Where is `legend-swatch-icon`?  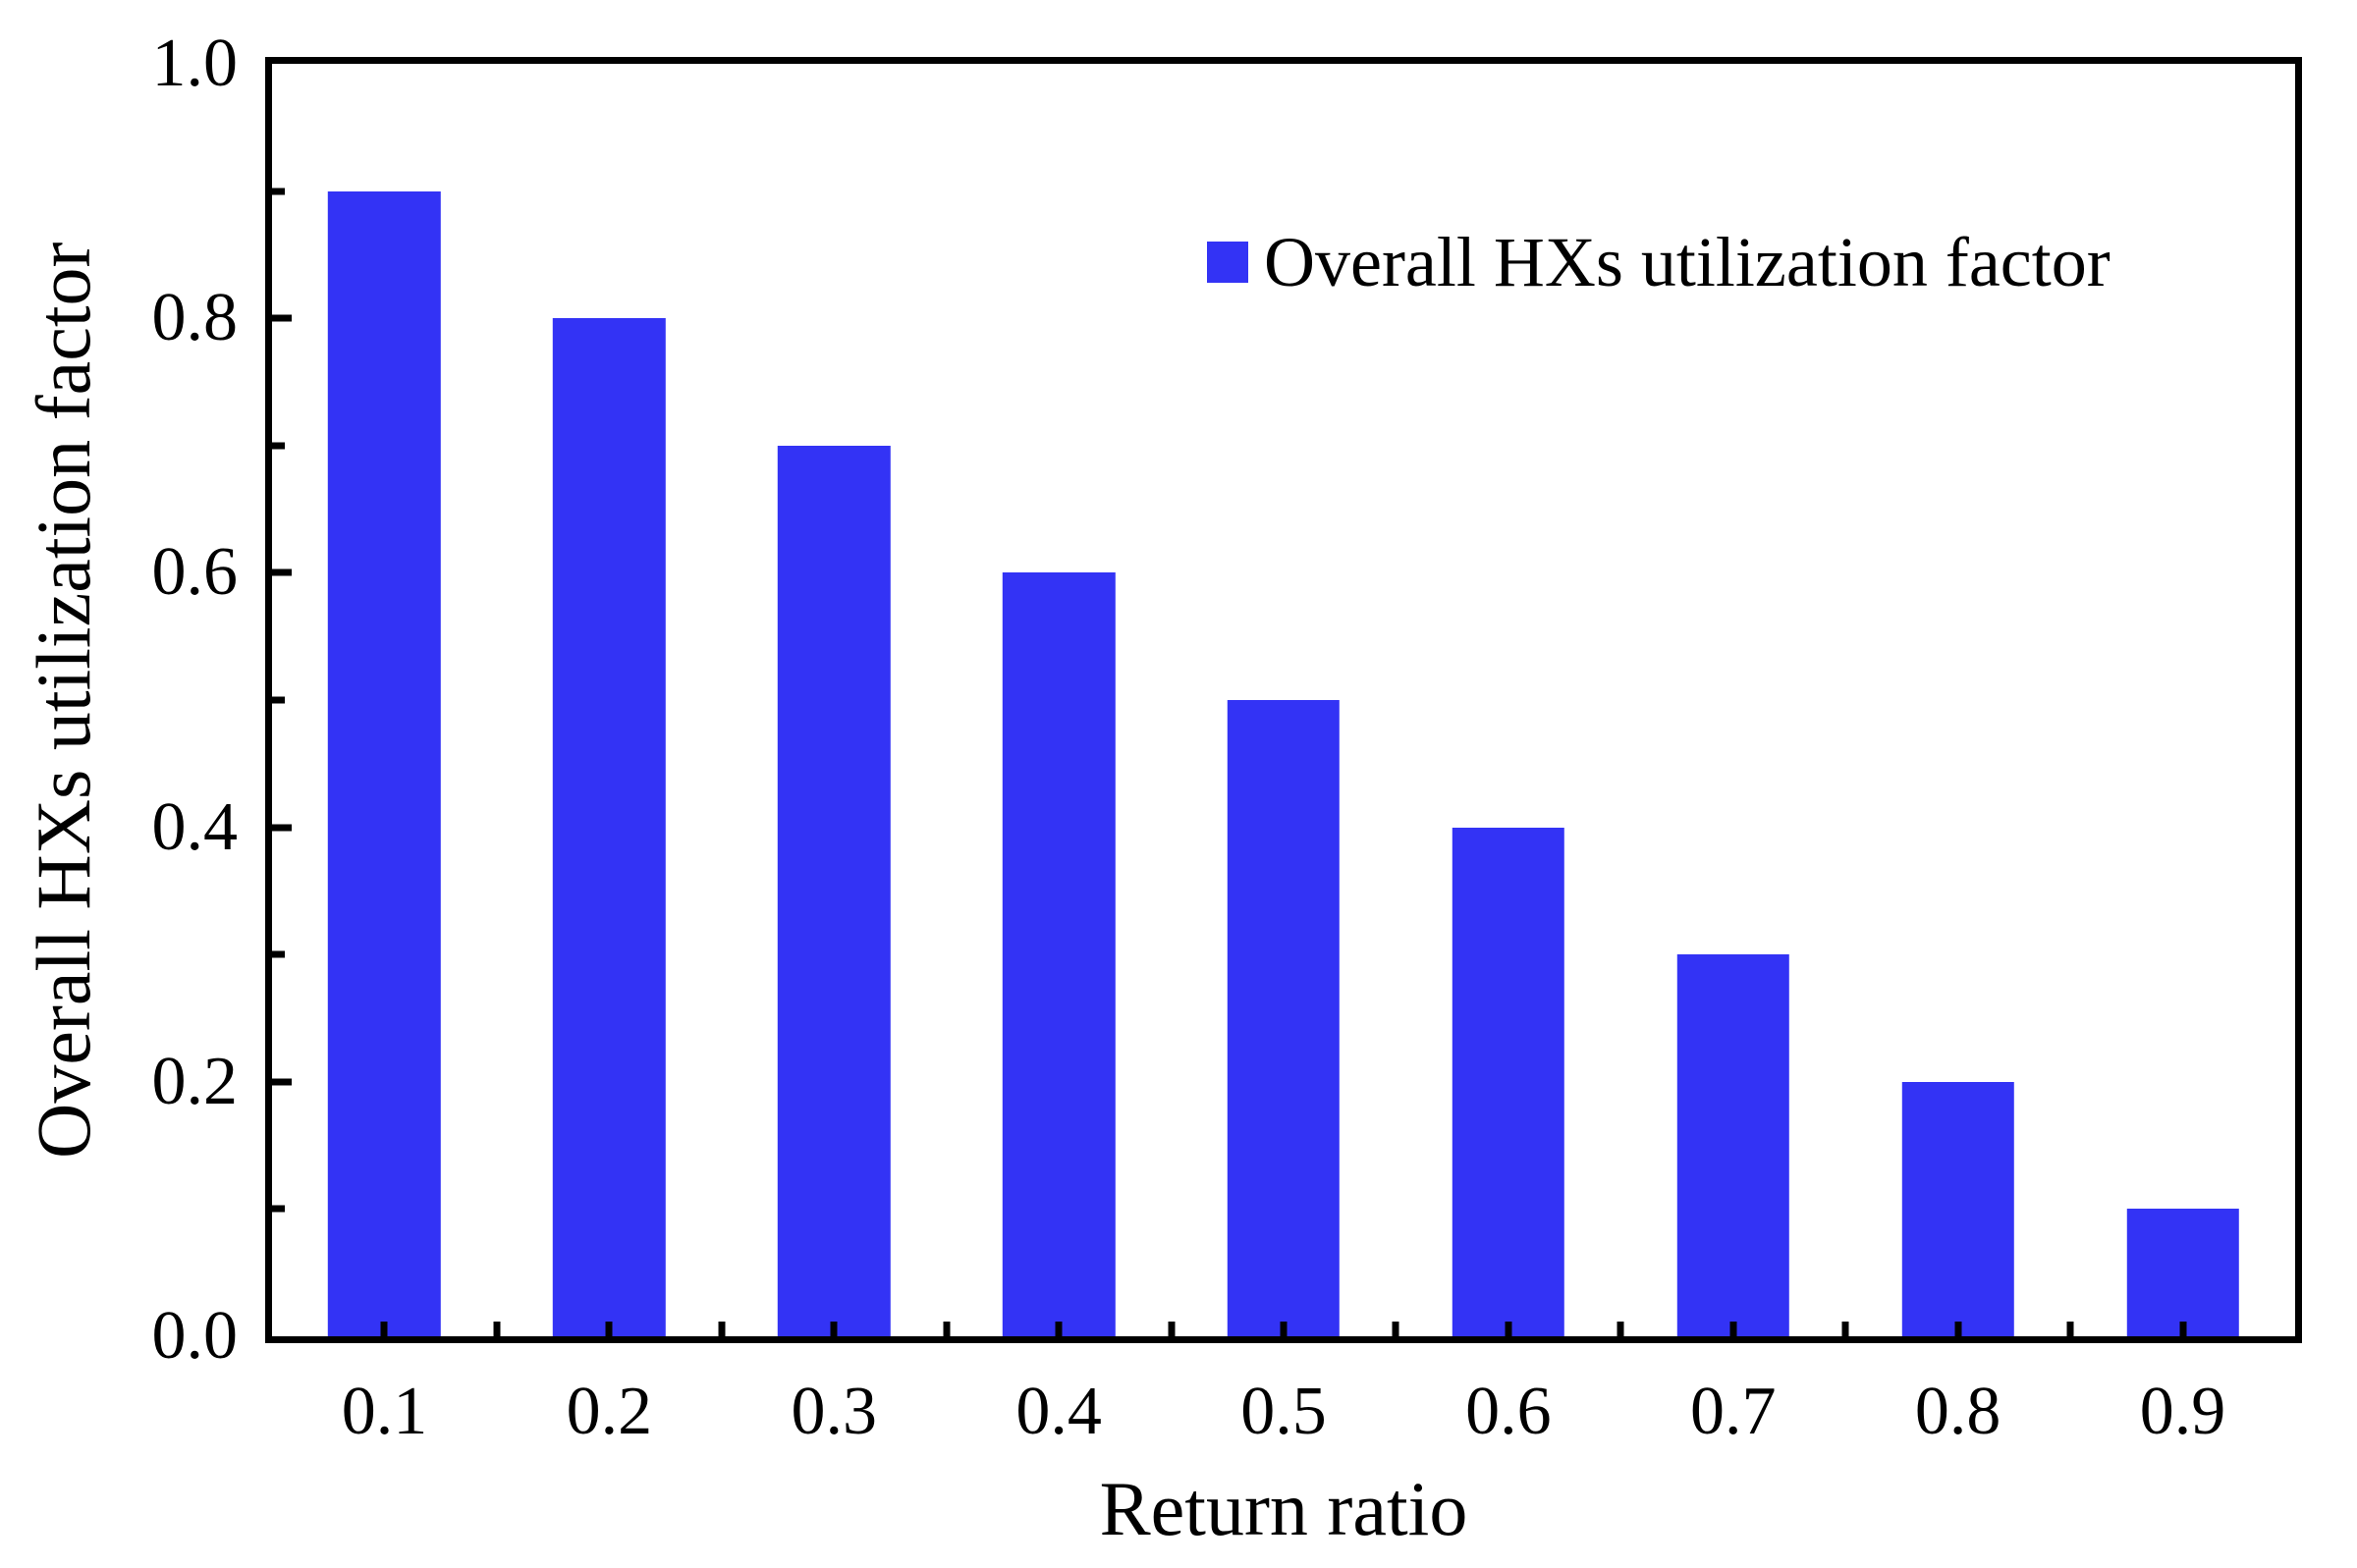
legend-swatch-icon is located at coordinates (1227, 262).